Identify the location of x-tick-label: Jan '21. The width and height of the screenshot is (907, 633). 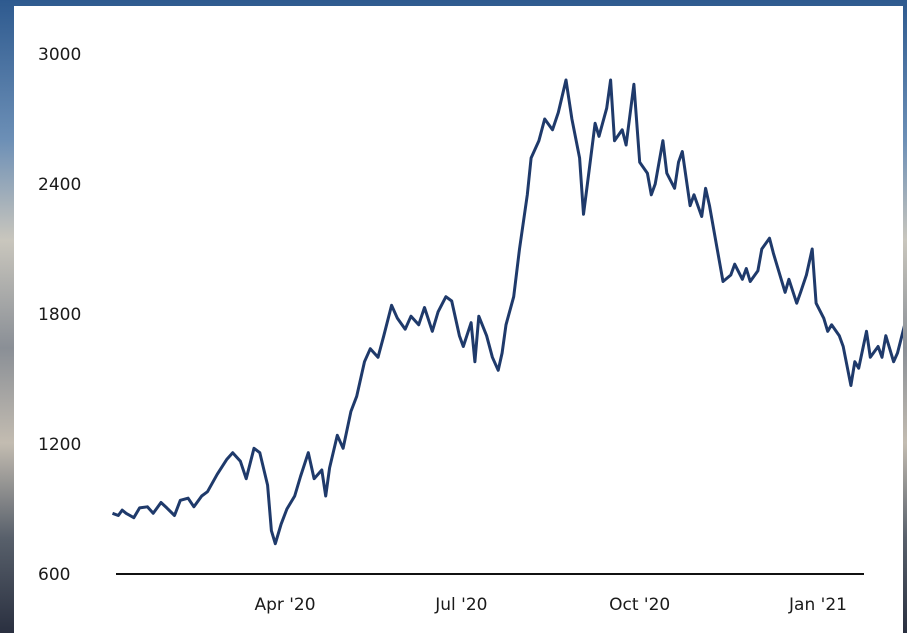
(817, 605).